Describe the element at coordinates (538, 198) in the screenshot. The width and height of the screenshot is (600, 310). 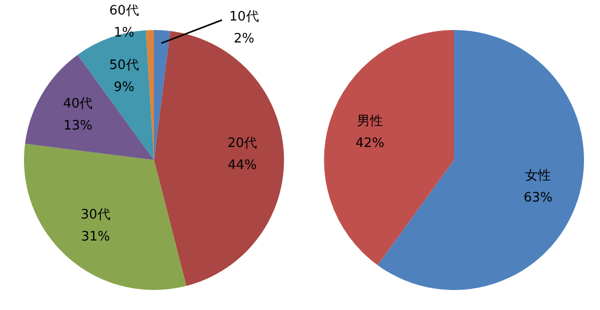
I see `data-label: 63%` at that location.